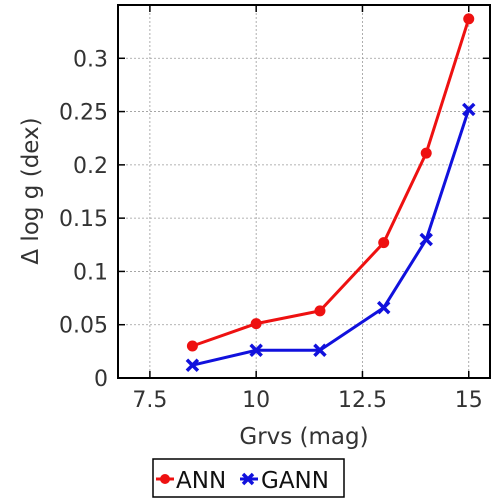 This screenshot has width=500, height=500. What do you see at coordinates (90, 272) in the screenshot?
I see `y-tick-label: 0.1` at bounding box center [90, 272].